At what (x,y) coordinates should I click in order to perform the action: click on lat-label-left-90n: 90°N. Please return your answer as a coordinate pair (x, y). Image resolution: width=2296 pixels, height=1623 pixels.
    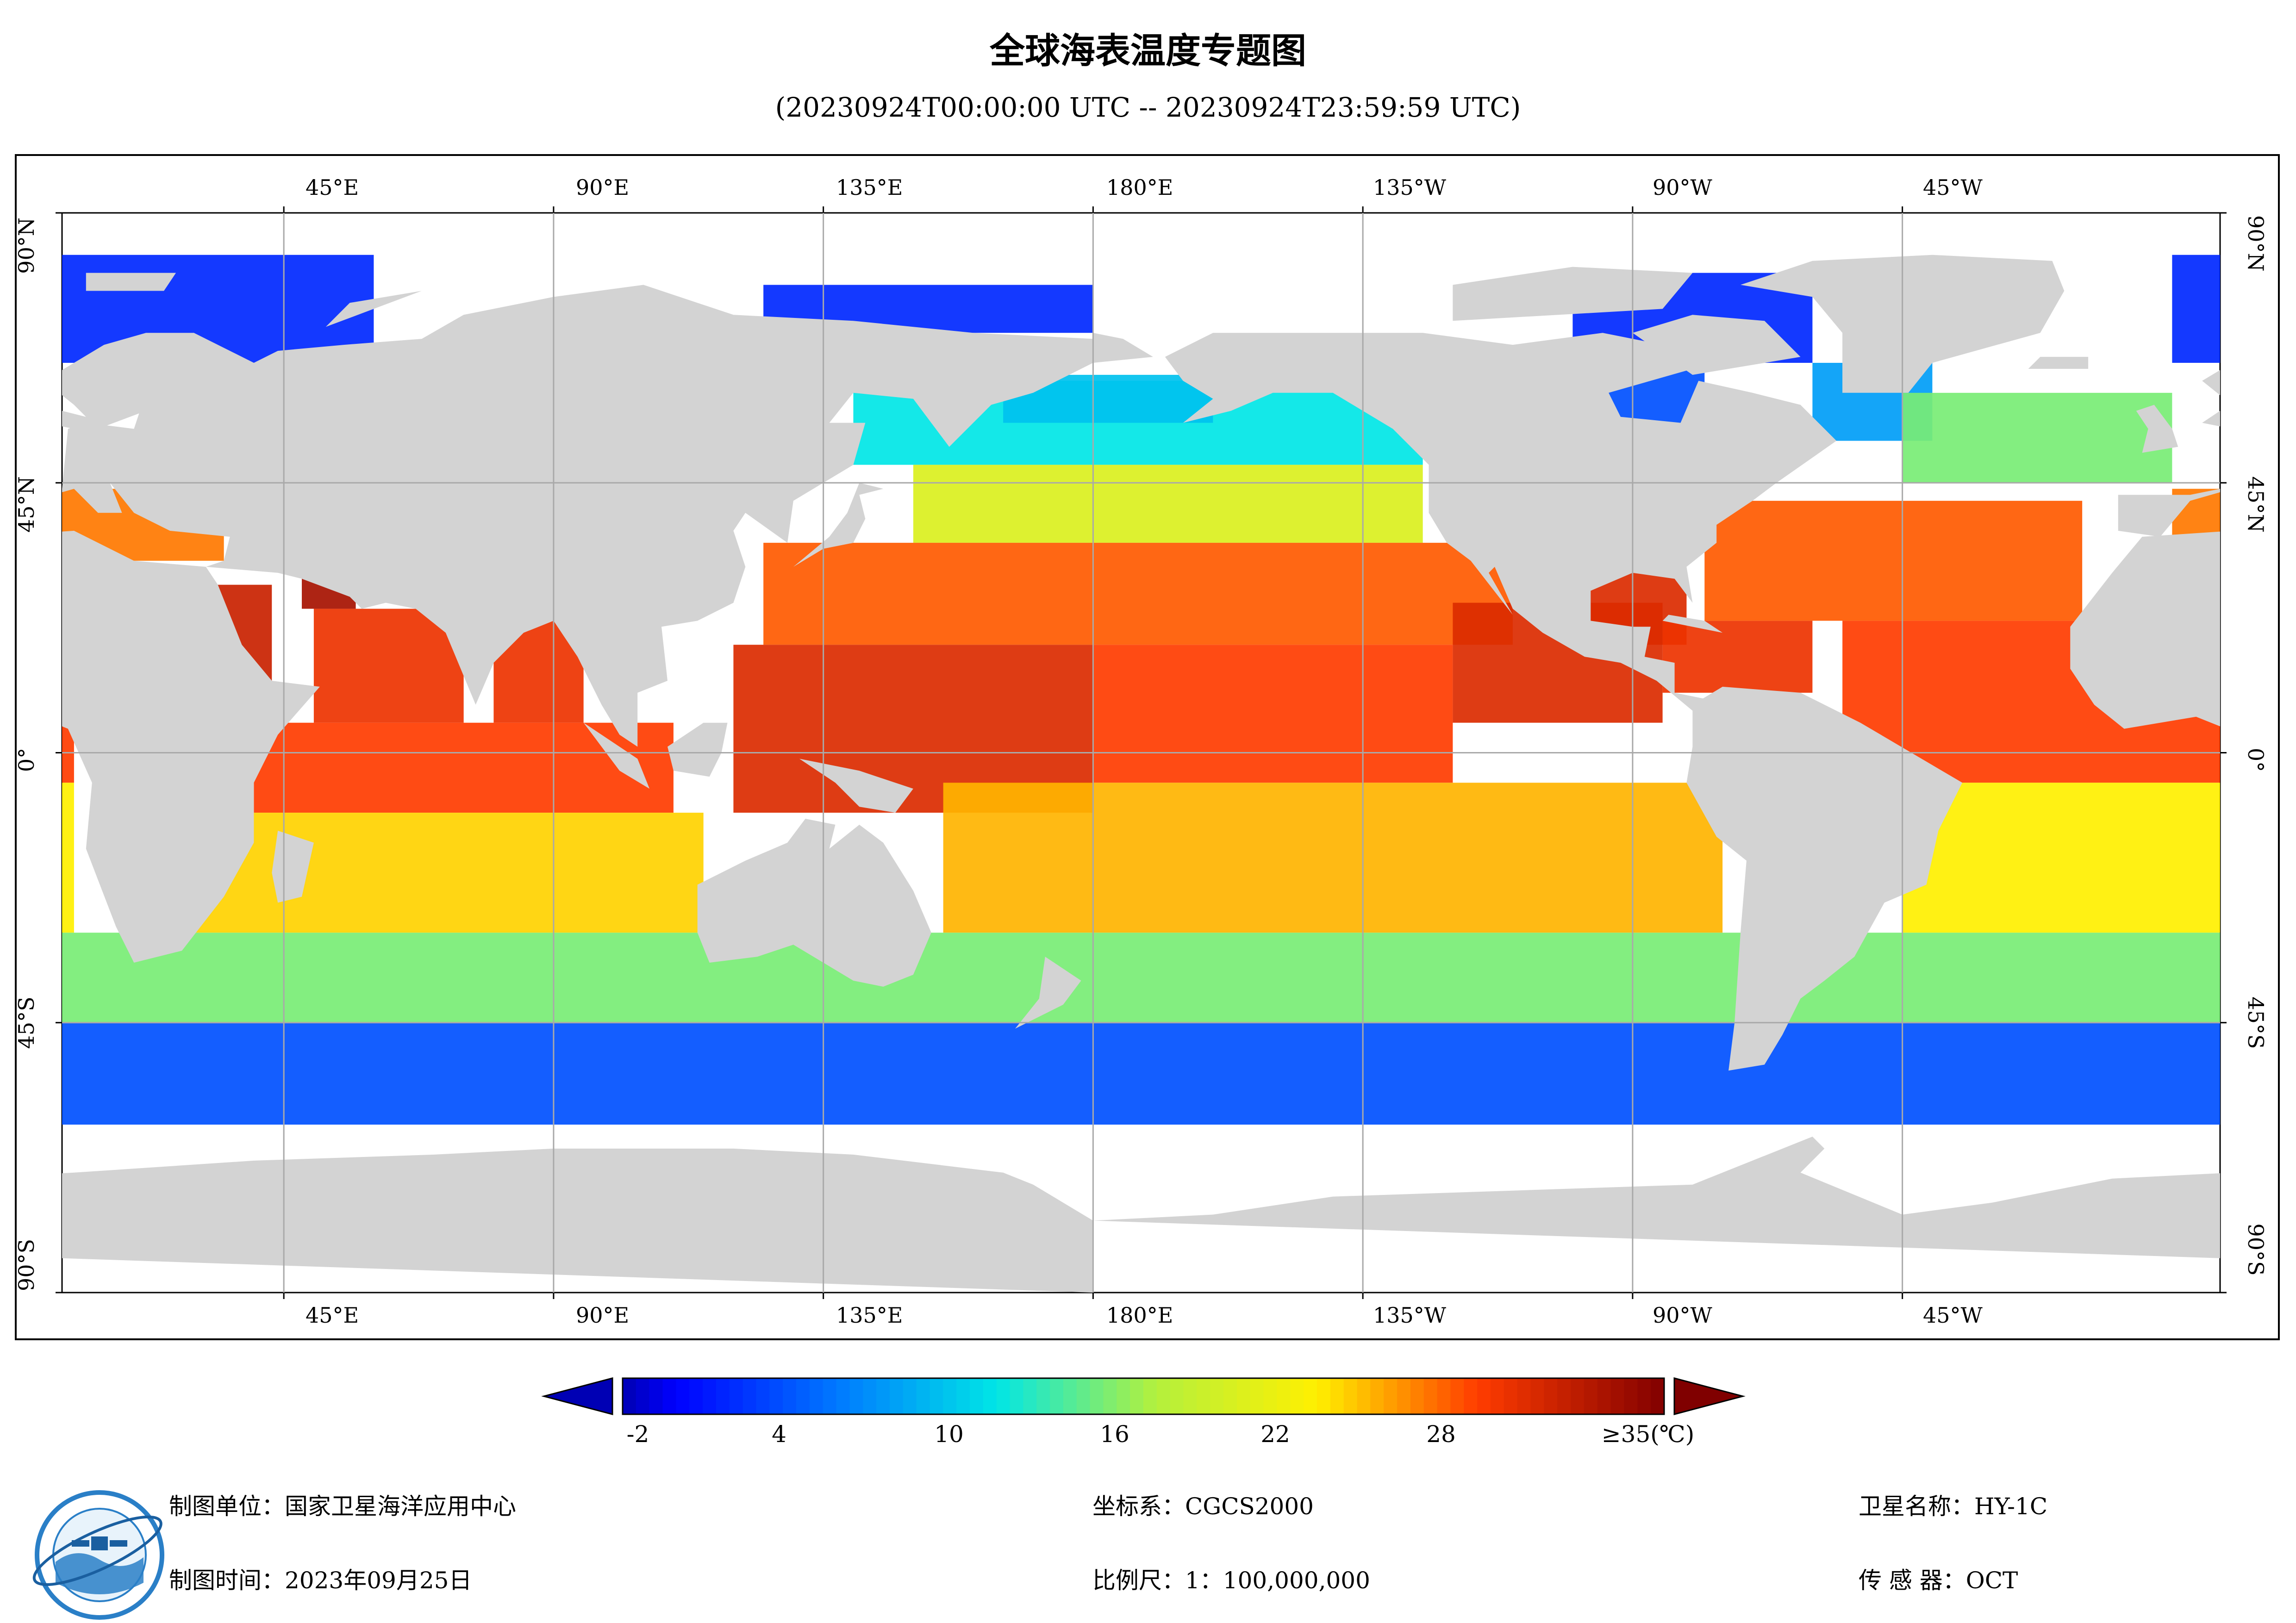
    Looking at the image, I should click on (26, 246).